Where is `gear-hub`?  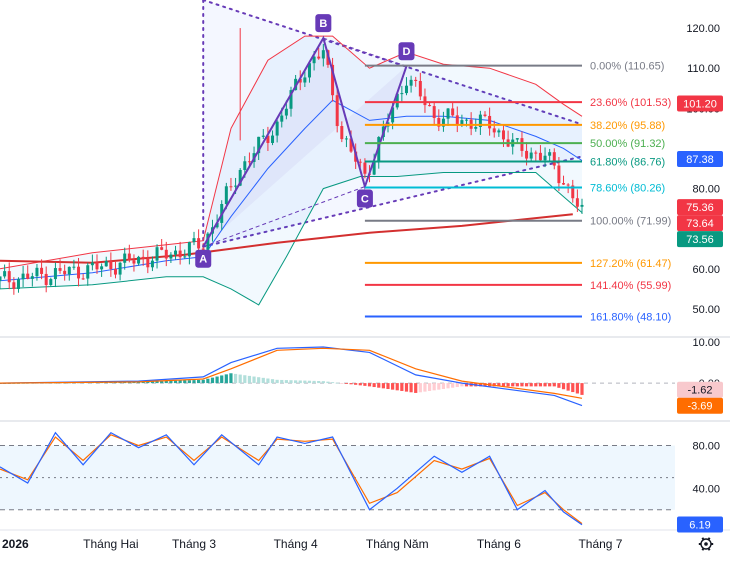
gear-hub is located at coordinates (706, 544).